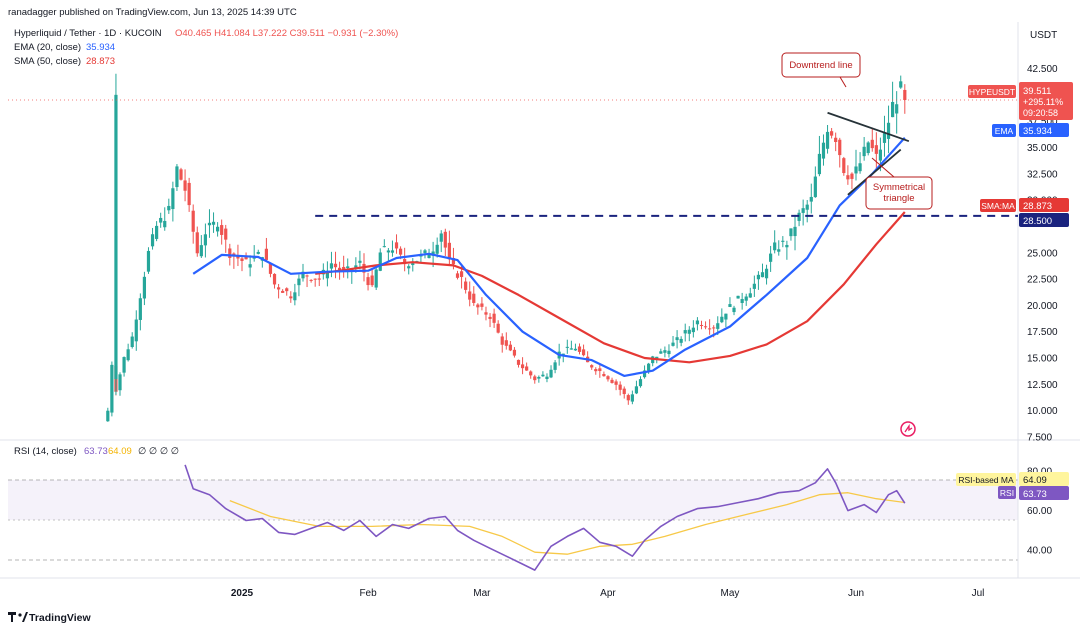 The height and width of the screenshot is (632, 1080). I want to click on sma-legend-value: 28.873, so click(100, 61).